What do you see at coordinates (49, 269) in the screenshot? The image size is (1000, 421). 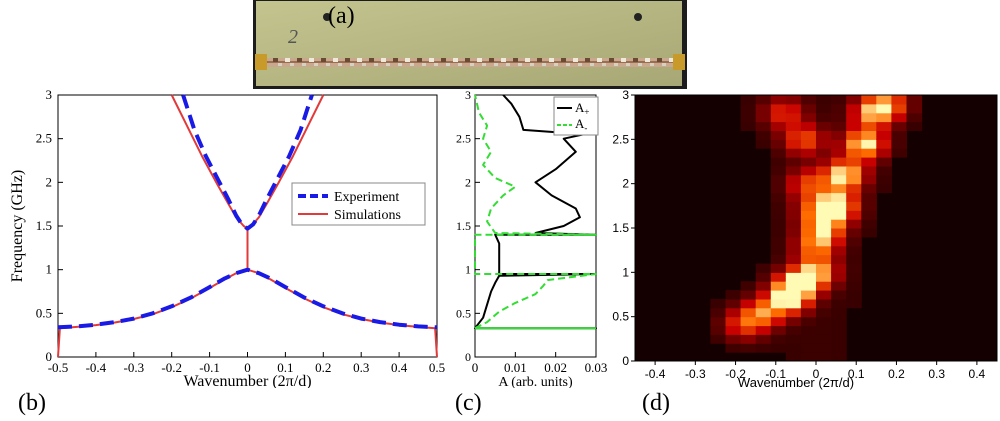 I see `y-tick-label: 1` at bounding box center [49, 269].